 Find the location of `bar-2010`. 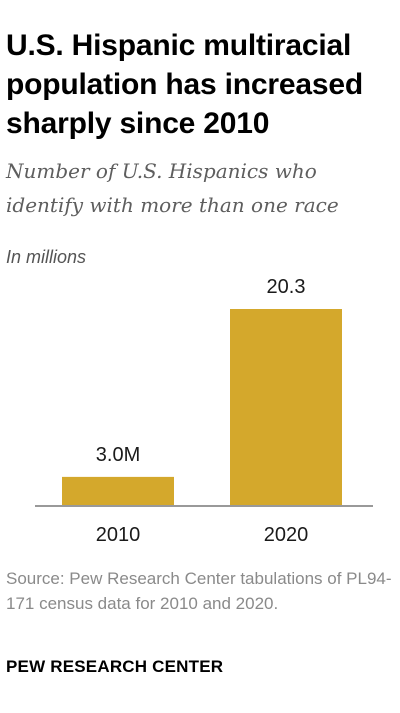

bar-2010 is located at coordinates (118, 491).